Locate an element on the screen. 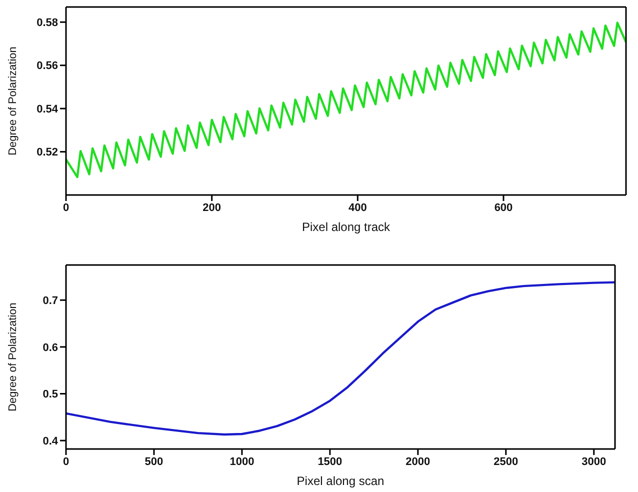  y-tick-label: 0.56 is located at coordinates (47, 66).